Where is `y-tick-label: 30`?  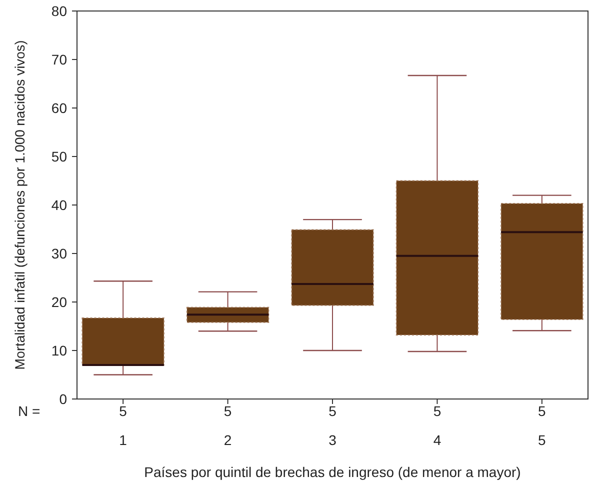
y-tick-label: 30 is located at coordinates (59, 253).